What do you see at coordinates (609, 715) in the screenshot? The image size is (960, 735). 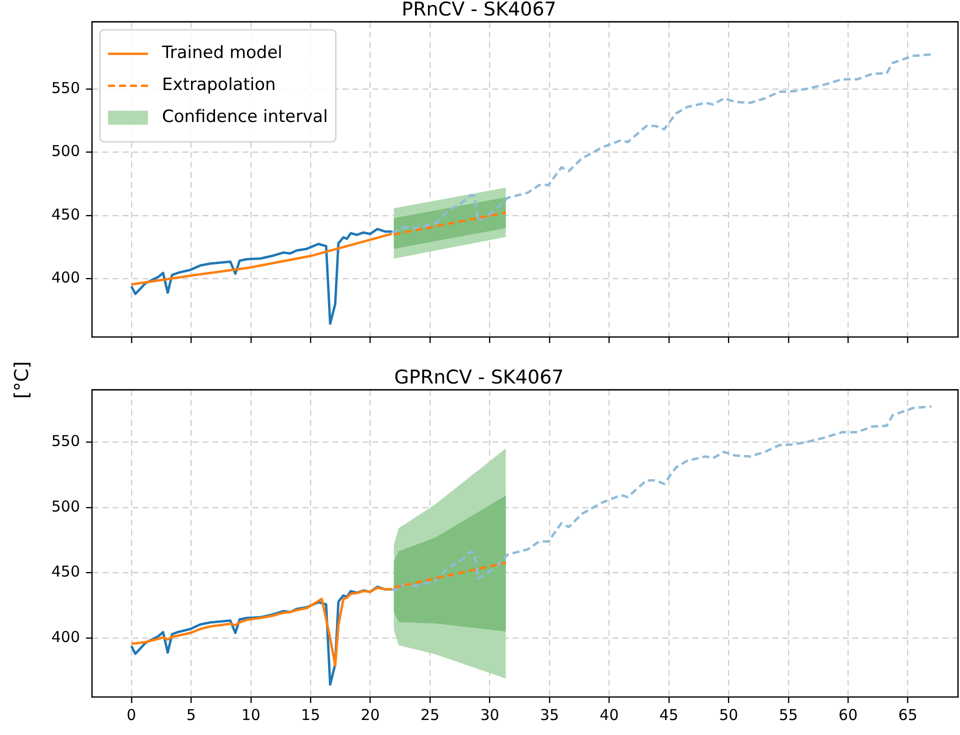 I see `x-tick-label: 40` at bounding box center [609, 715].